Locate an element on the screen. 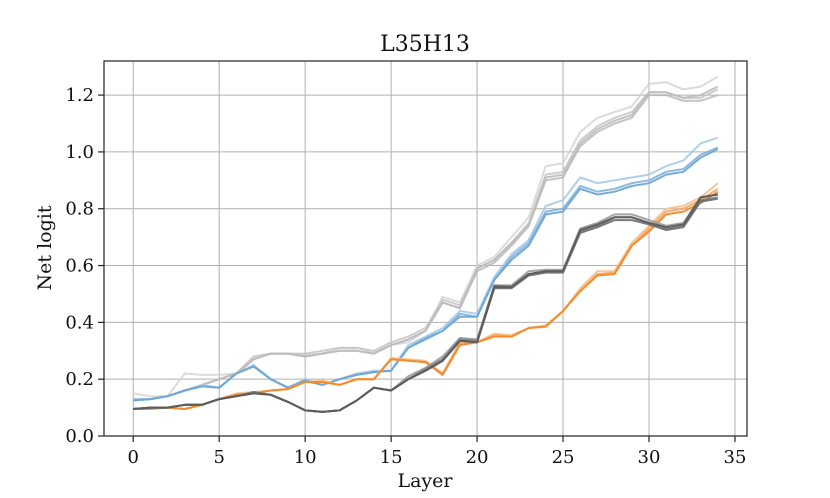 The image size is (830, 498). y-tick-label: 0.6 is located at coordinates (79, 266).